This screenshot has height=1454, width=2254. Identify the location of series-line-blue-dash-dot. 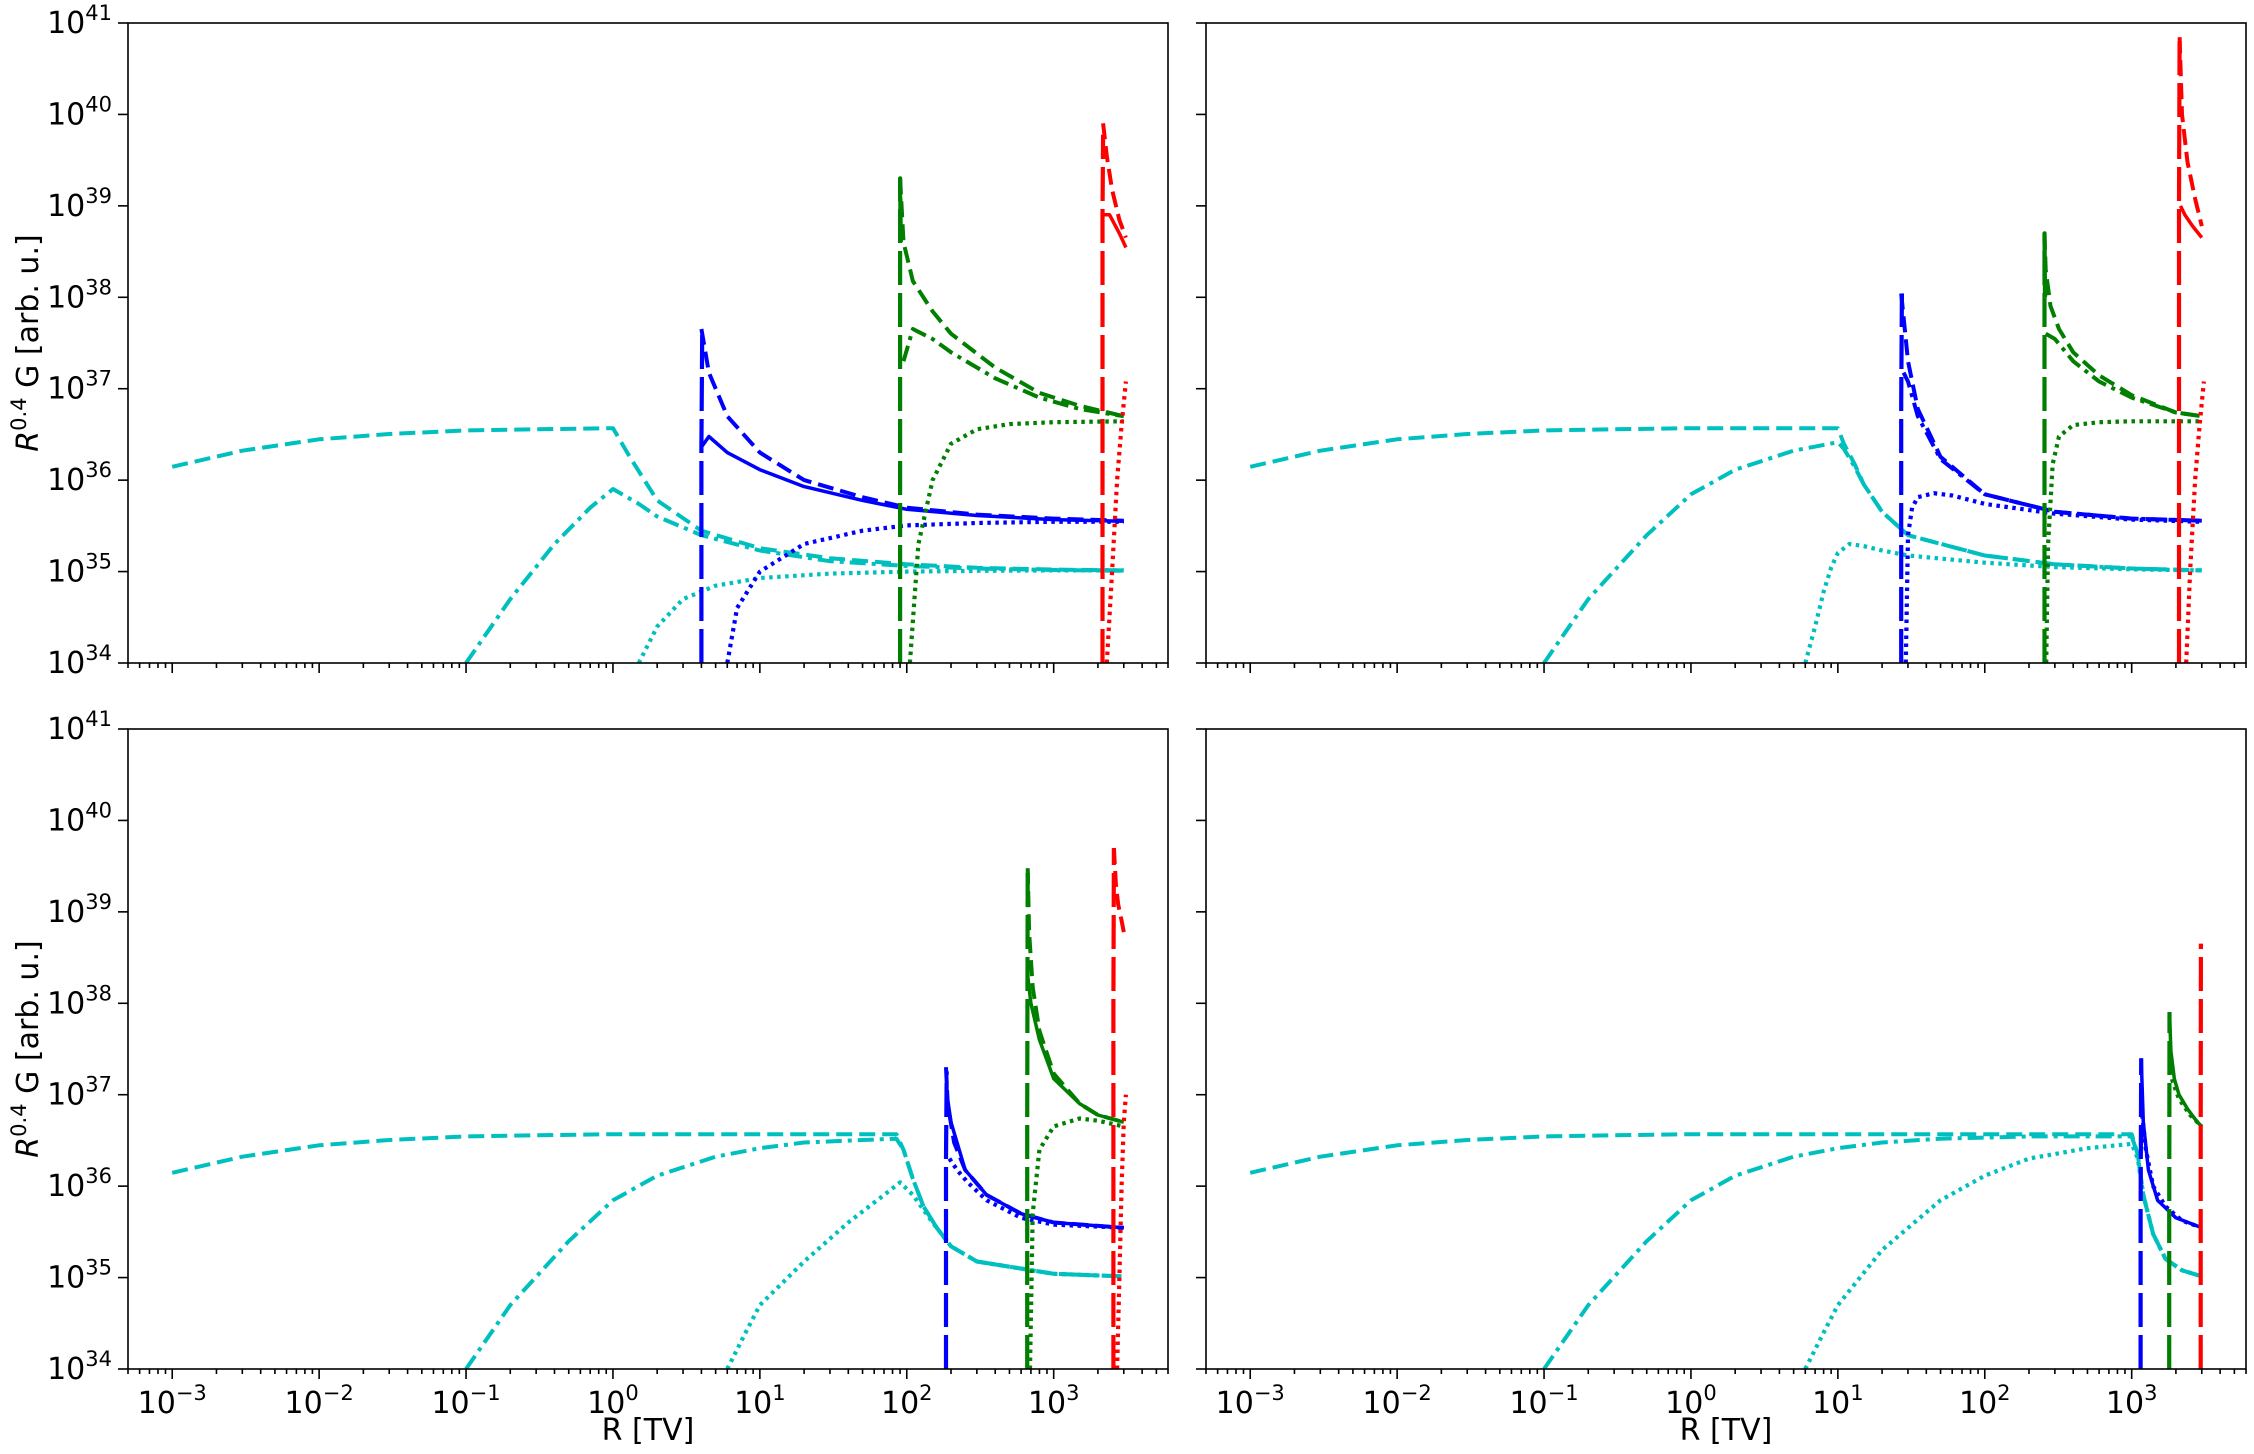
(2051, 447).